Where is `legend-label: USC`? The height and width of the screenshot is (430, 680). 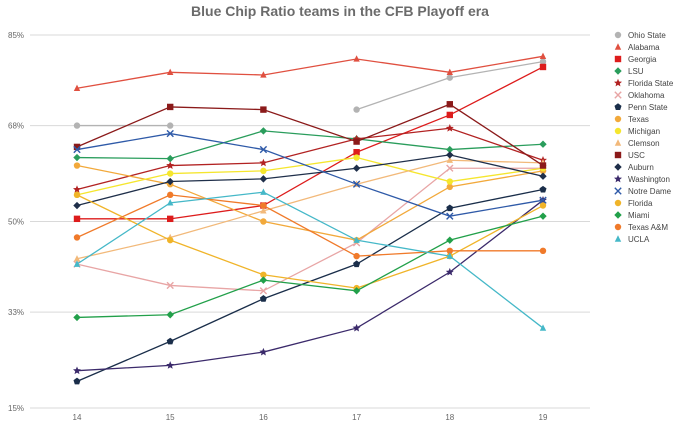
legend-label: USC is located at coordinates (636, 155).